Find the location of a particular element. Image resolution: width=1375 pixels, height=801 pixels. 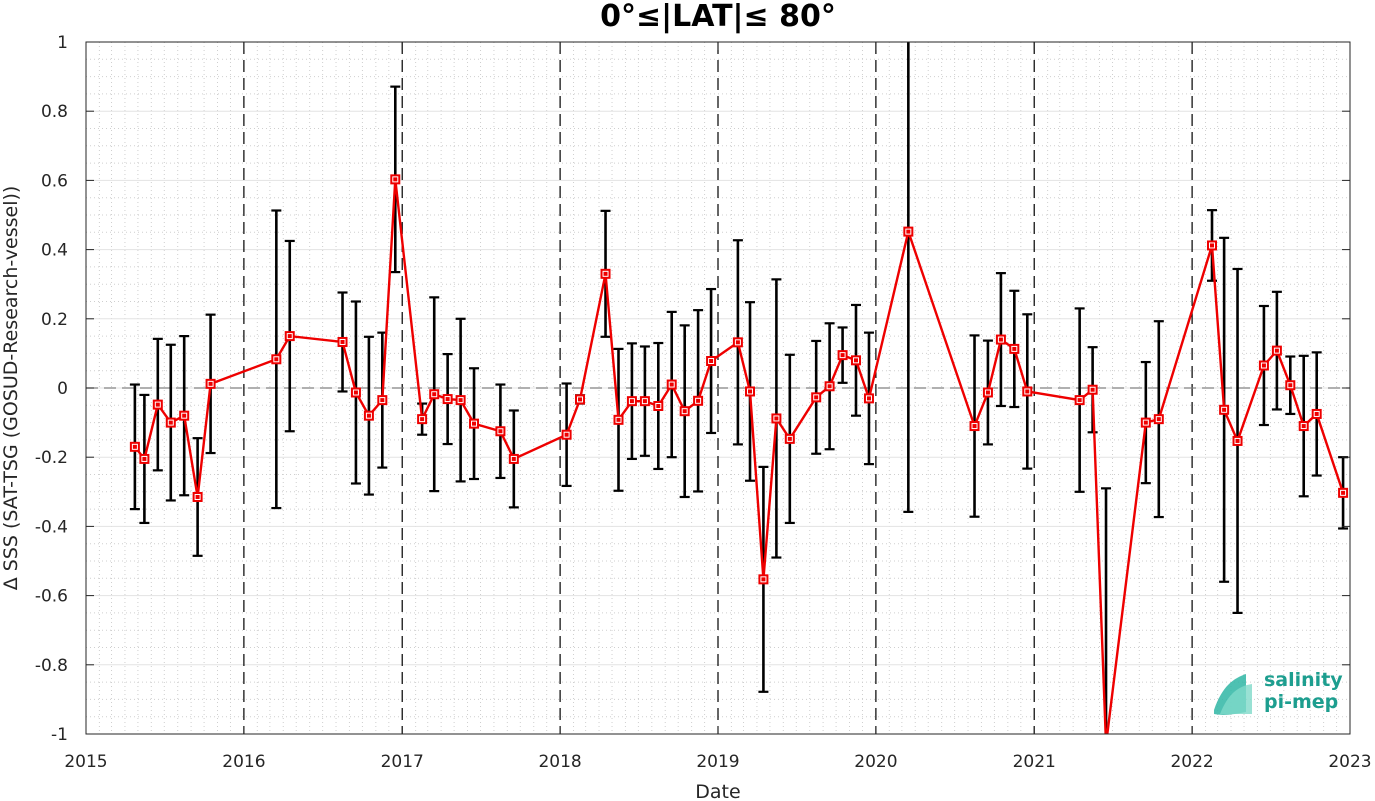

y-tick-label: 0 is located at coordinates (62, 389).